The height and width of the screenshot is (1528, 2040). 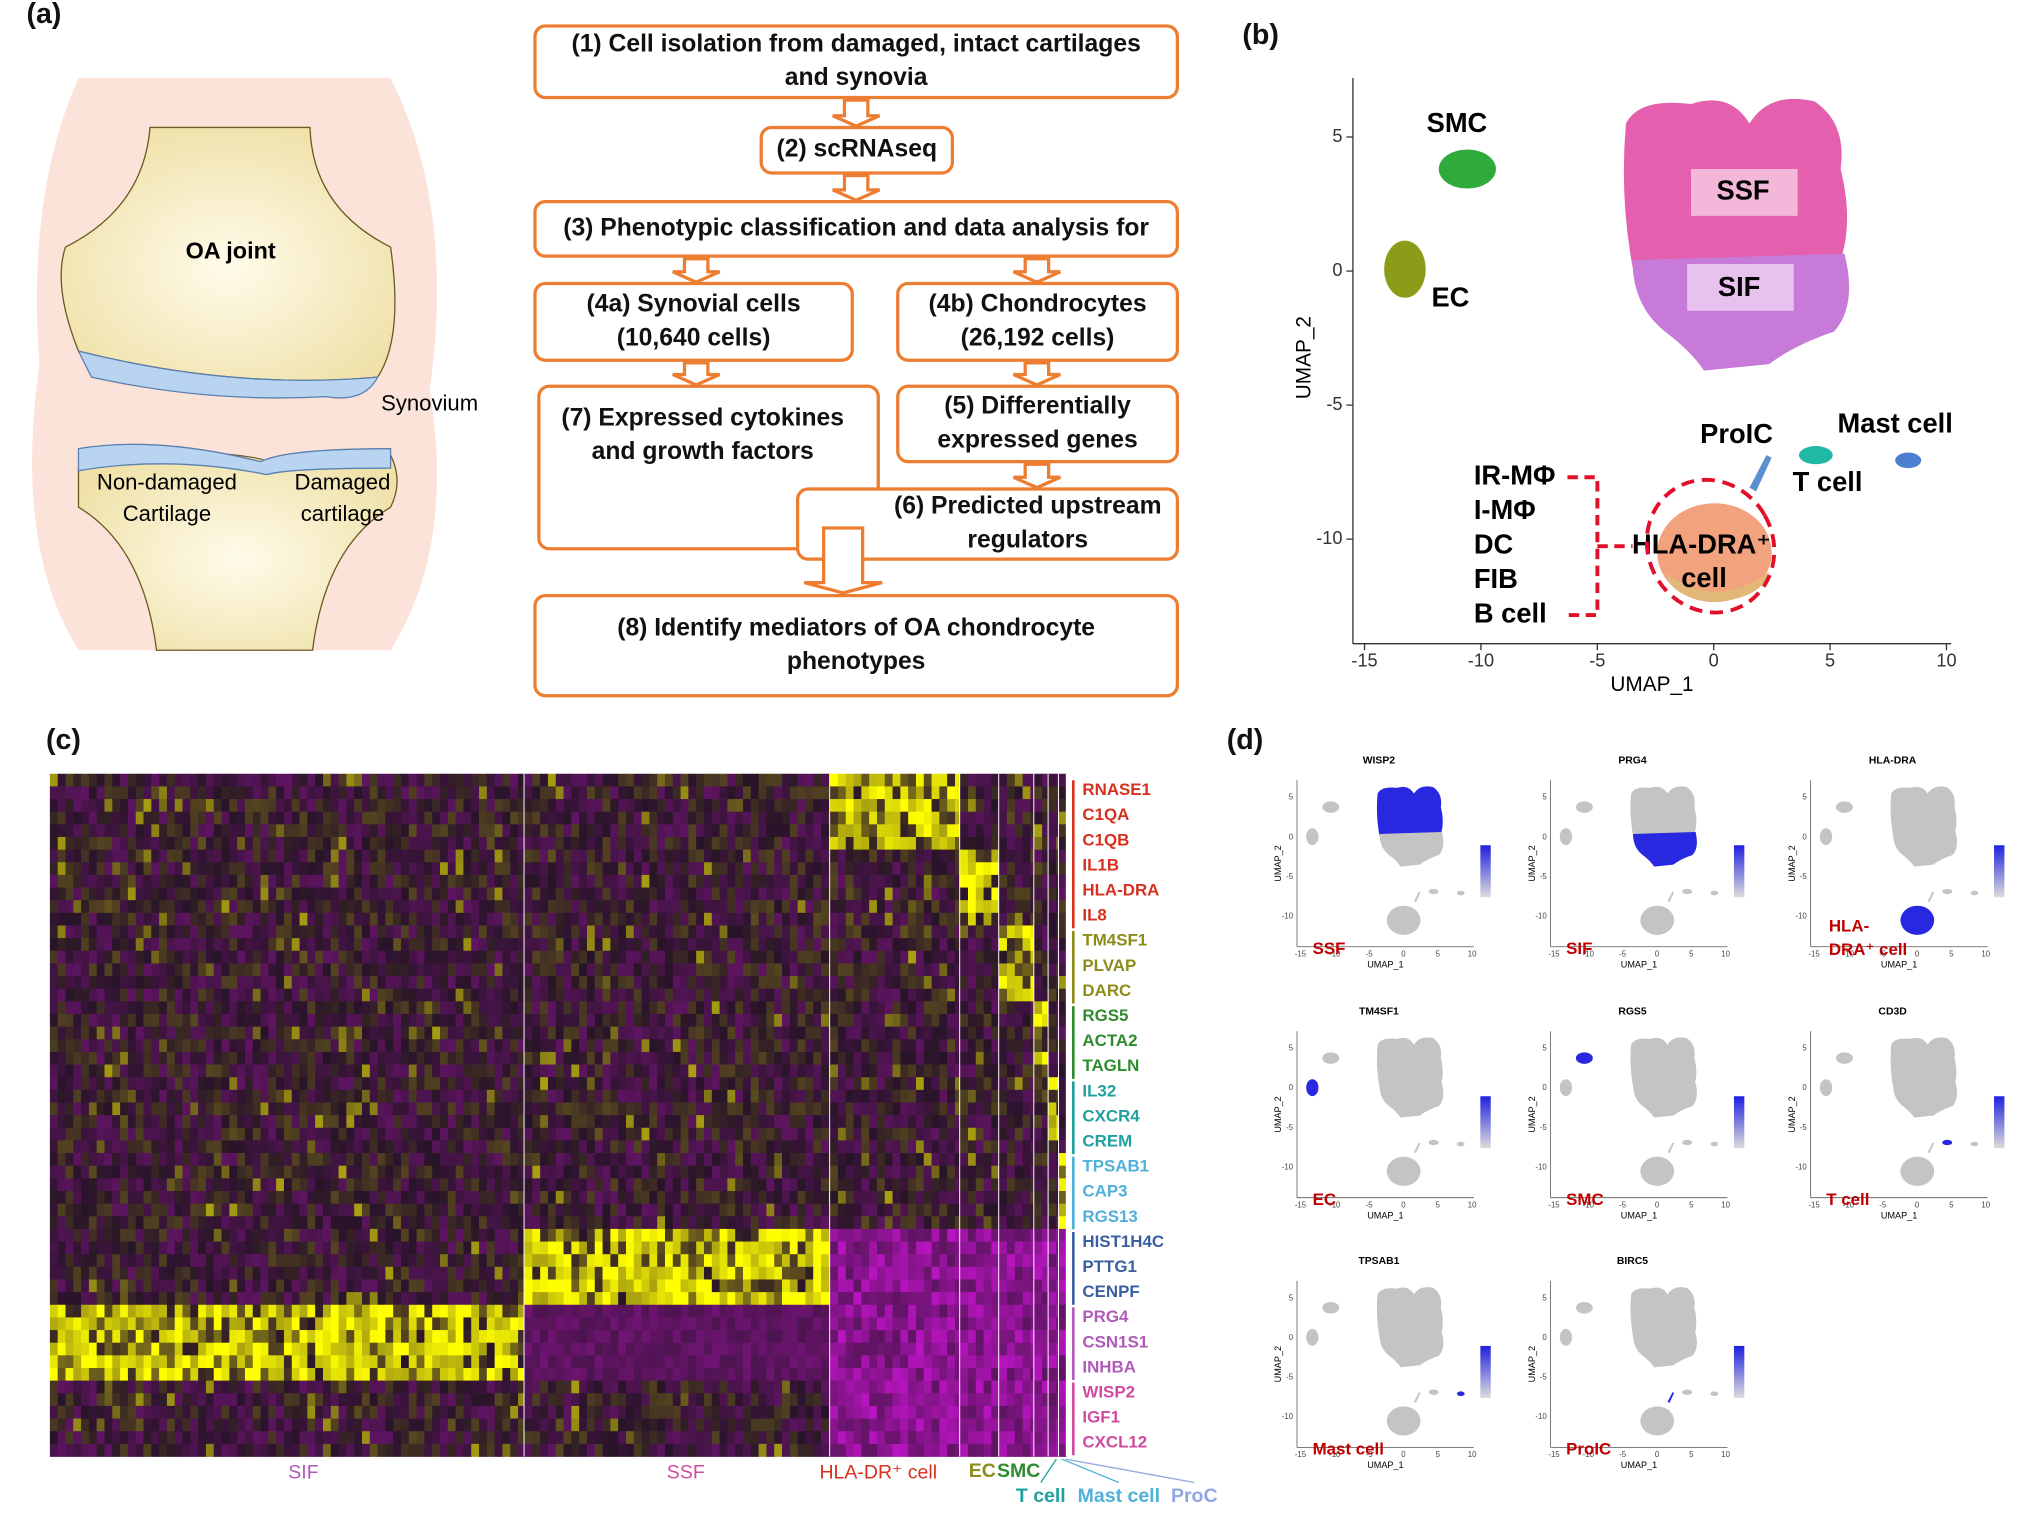 I want to click on flow-box, so click(x=693, y=321).